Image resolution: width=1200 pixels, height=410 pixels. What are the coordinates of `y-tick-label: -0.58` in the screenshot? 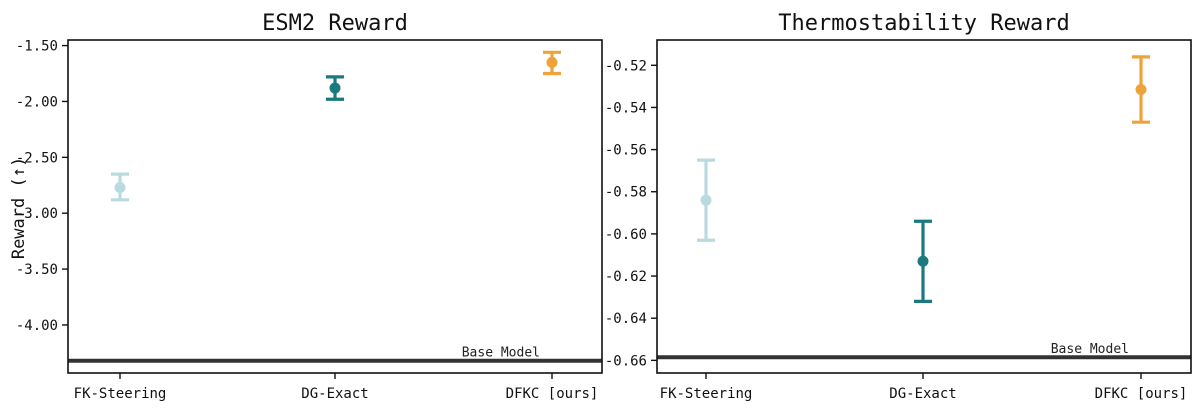 It's located at (626, 193).